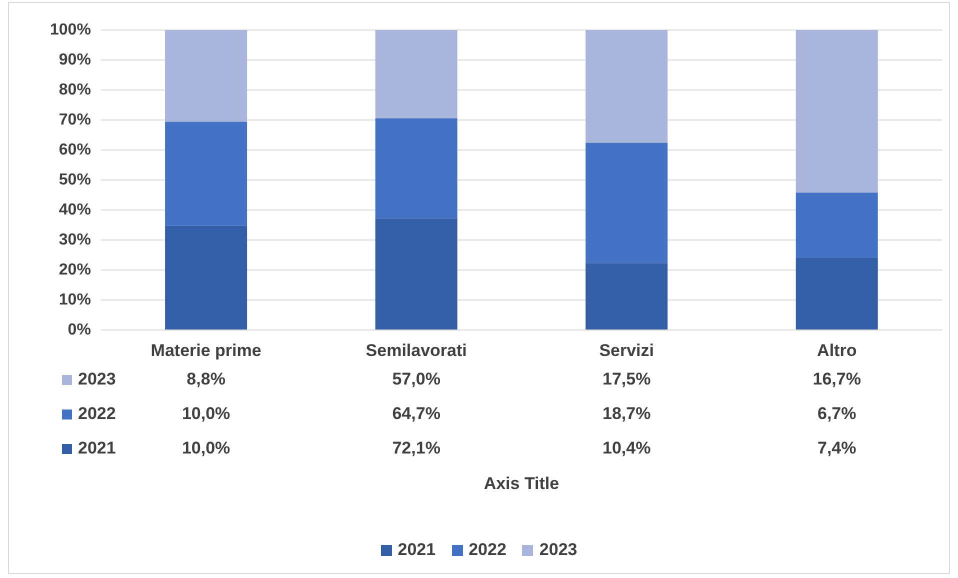 This screenshot has height=578, width=958. What do you see at coordinates (416, 350) in the screenshot?
I see `x-tick-label: Semilavorati` at bounding box center [416, 350].